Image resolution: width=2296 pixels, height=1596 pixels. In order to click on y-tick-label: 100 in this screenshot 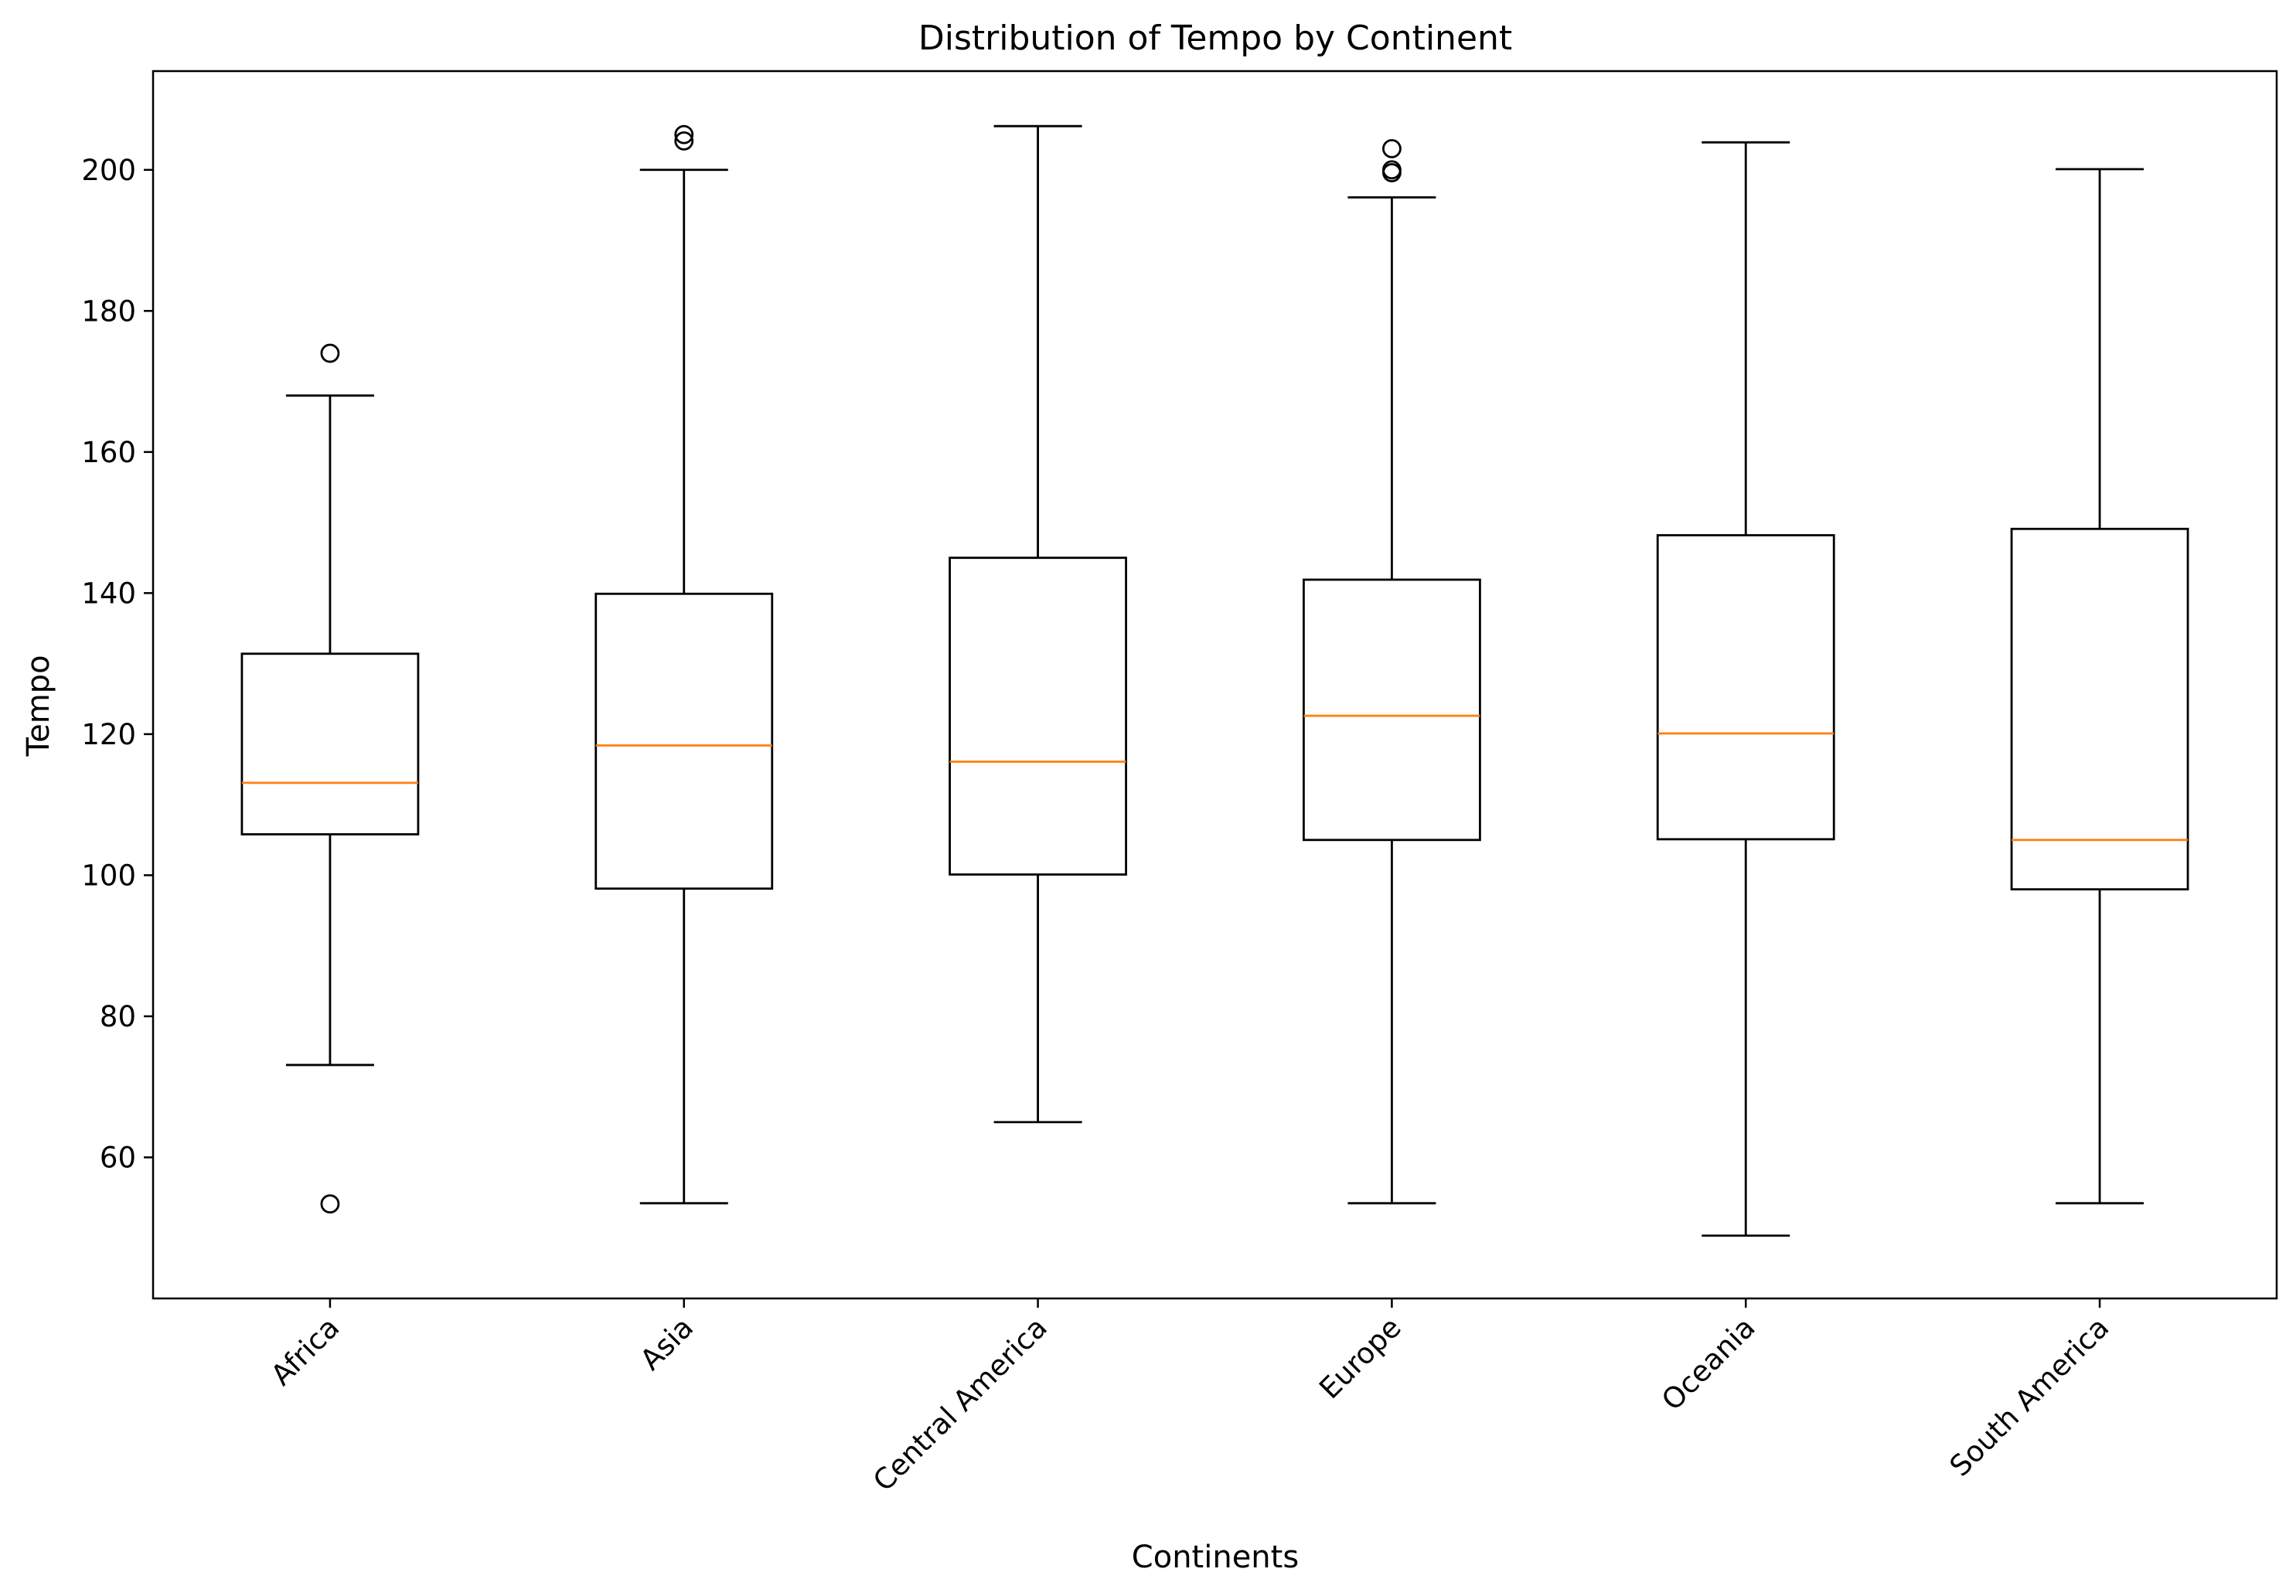, I will do `click(108, 875)`.